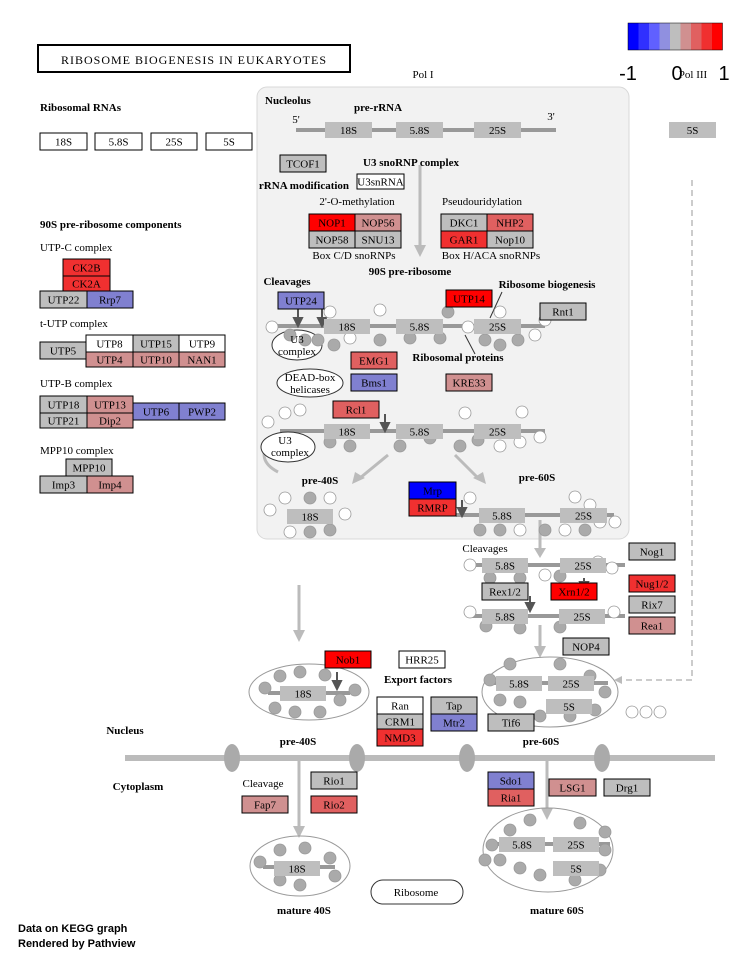  What do you see at coordinates (63, 484) in the screenshot?
I see `gene-imp3: Imp3` at bounding box center [63, 484].